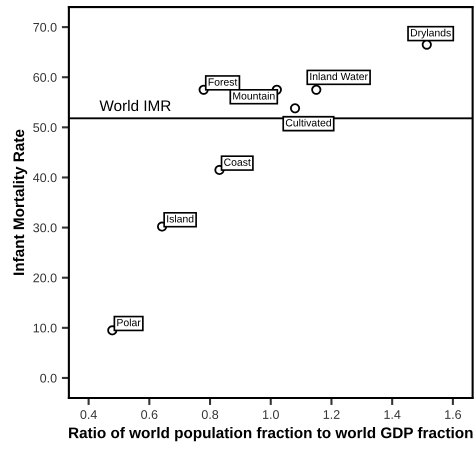 The height and width of the screenshot is (471, 475). I want to click on annotation: Forest, so click(223, 82).